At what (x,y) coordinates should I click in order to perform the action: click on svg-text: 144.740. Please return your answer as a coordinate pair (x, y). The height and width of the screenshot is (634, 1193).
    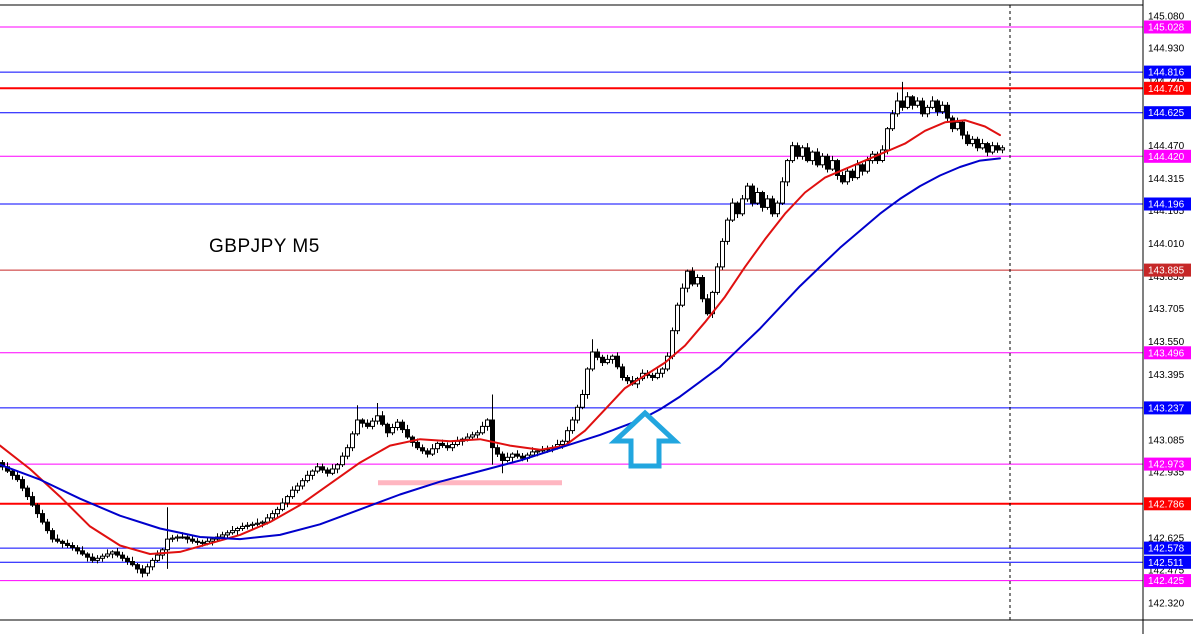
    Looking at the image, I should click on (1166, 89).